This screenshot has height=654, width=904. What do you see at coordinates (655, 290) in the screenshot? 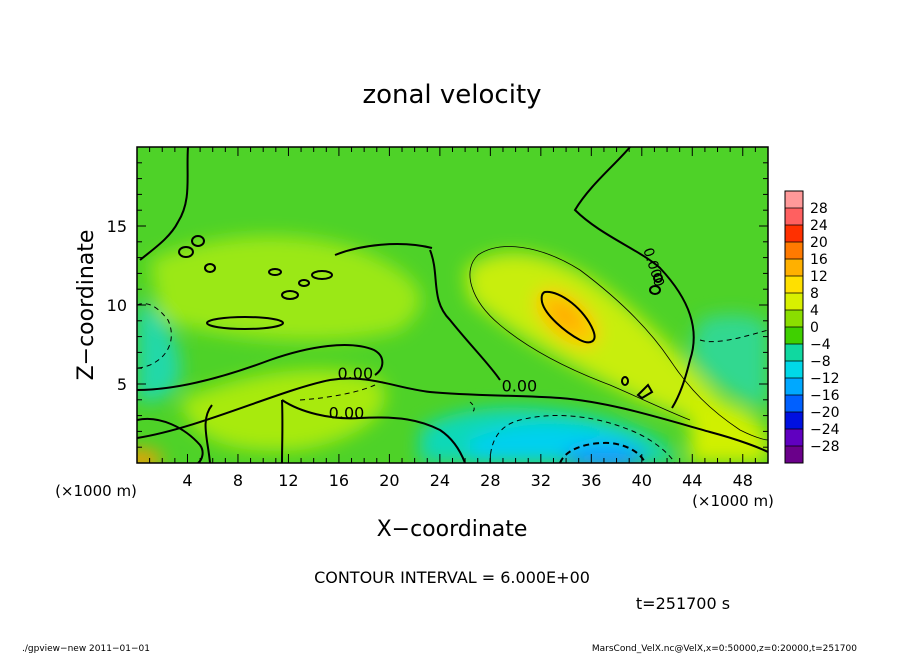
I see `contour-island-k` at bounding box center [655, 290].